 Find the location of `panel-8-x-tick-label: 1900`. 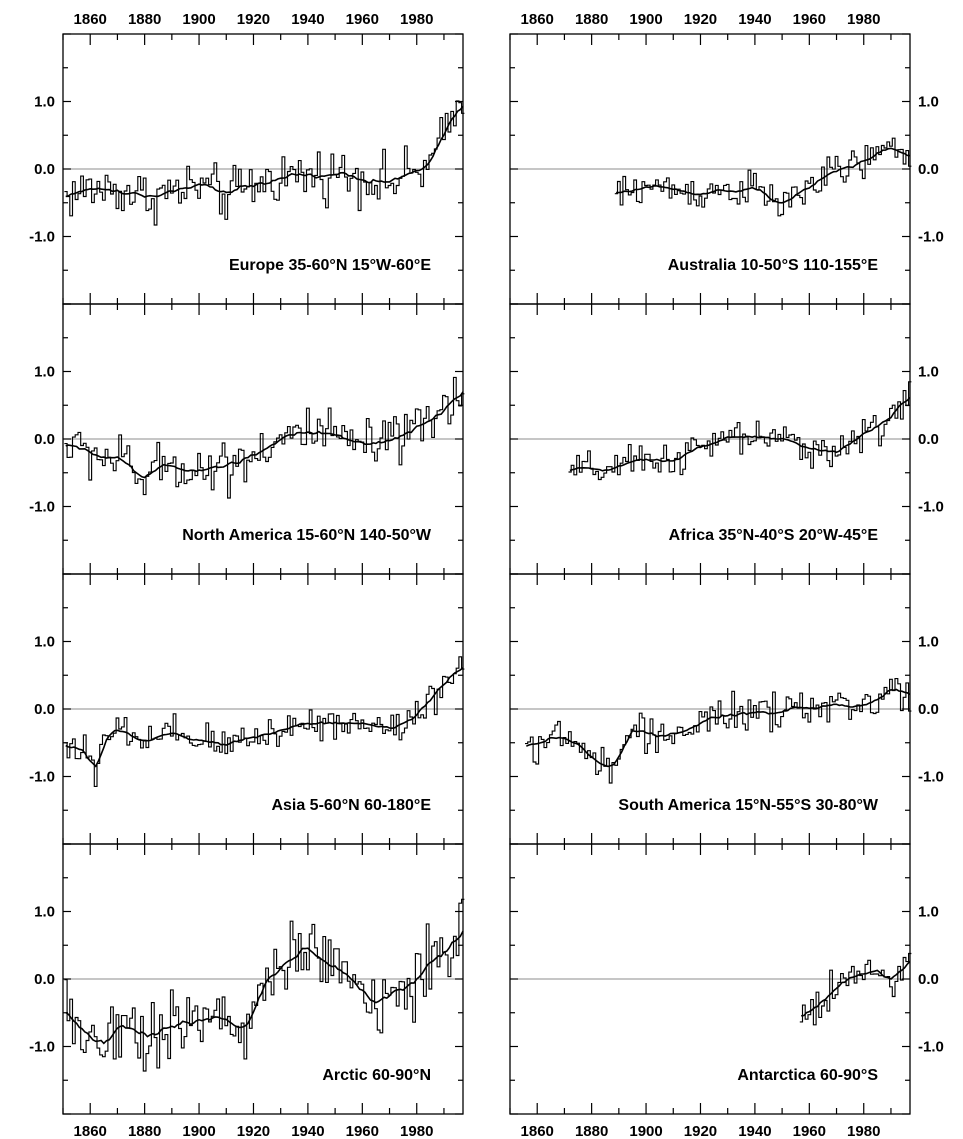

panel-8-x-tick-label: 1900 is located at coordinates (645, 1131).